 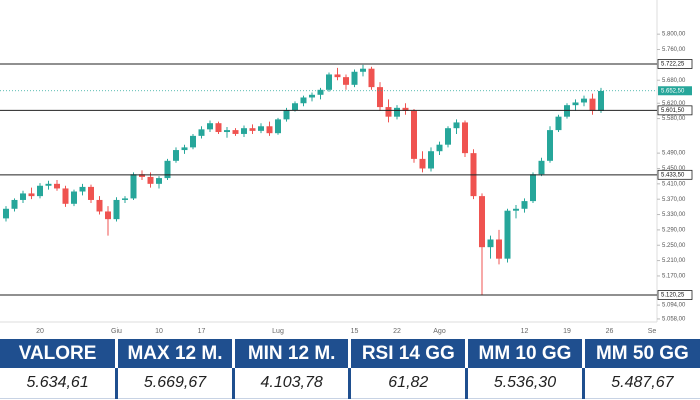 What do you see at coordinates (674, 169) in the screenshot?
I see `y-tick-label: 5.450,00` at bounding box center [674, 169].